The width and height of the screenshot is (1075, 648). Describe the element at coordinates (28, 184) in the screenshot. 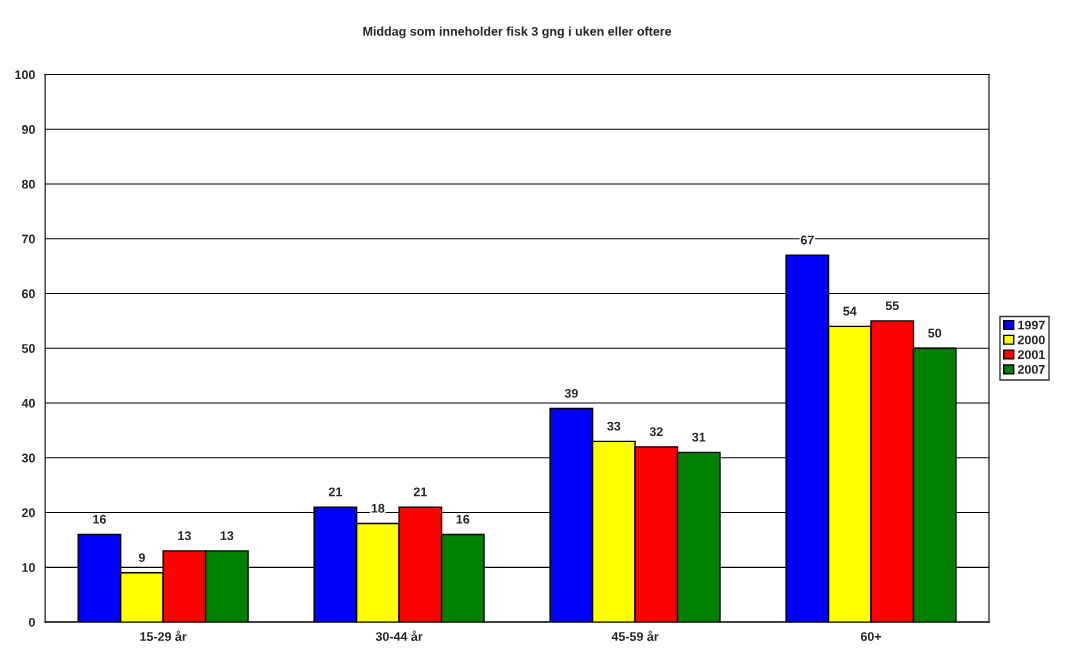

I see `y-tick-label: 80` at that location.